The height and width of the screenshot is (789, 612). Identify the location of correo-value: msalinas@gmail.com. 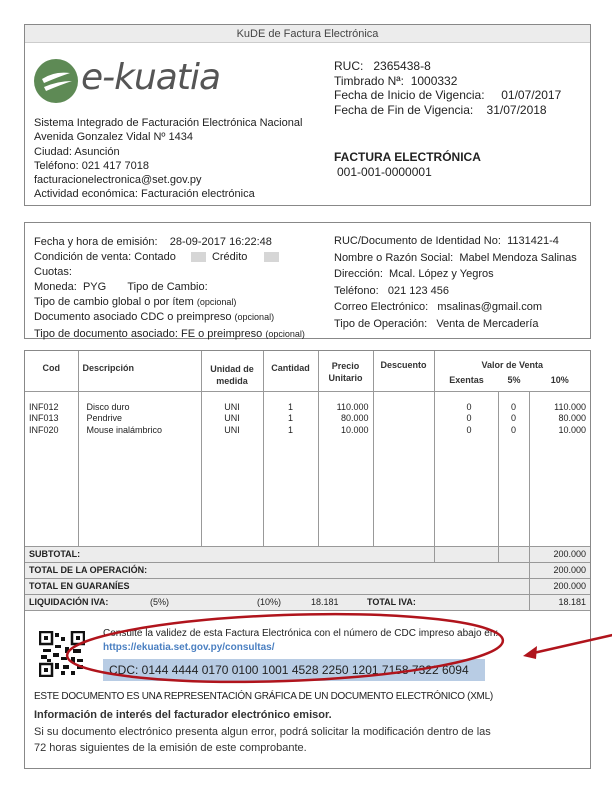
(490, 307).